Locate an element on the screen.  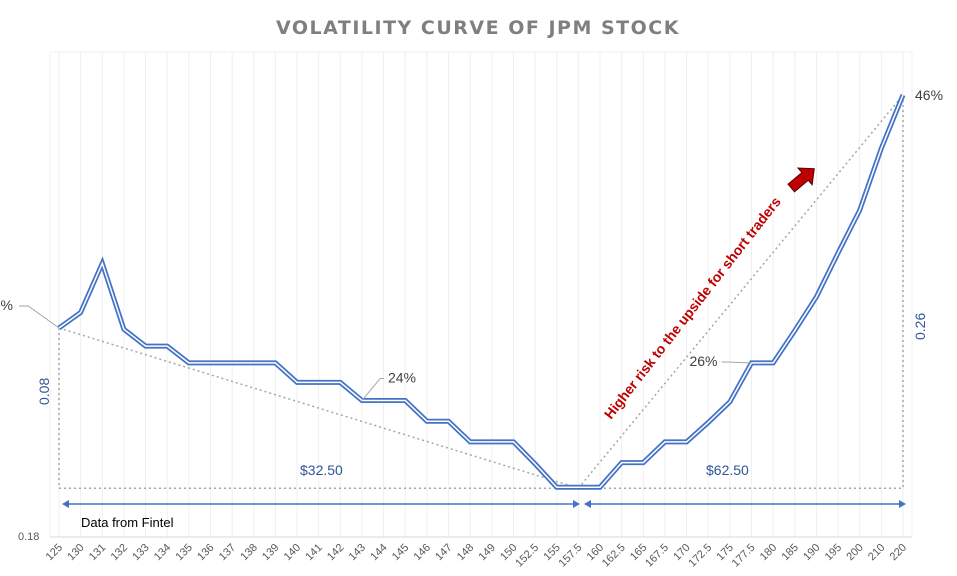
right-axis-value: 0.26 is located at coordinates (920, 326).